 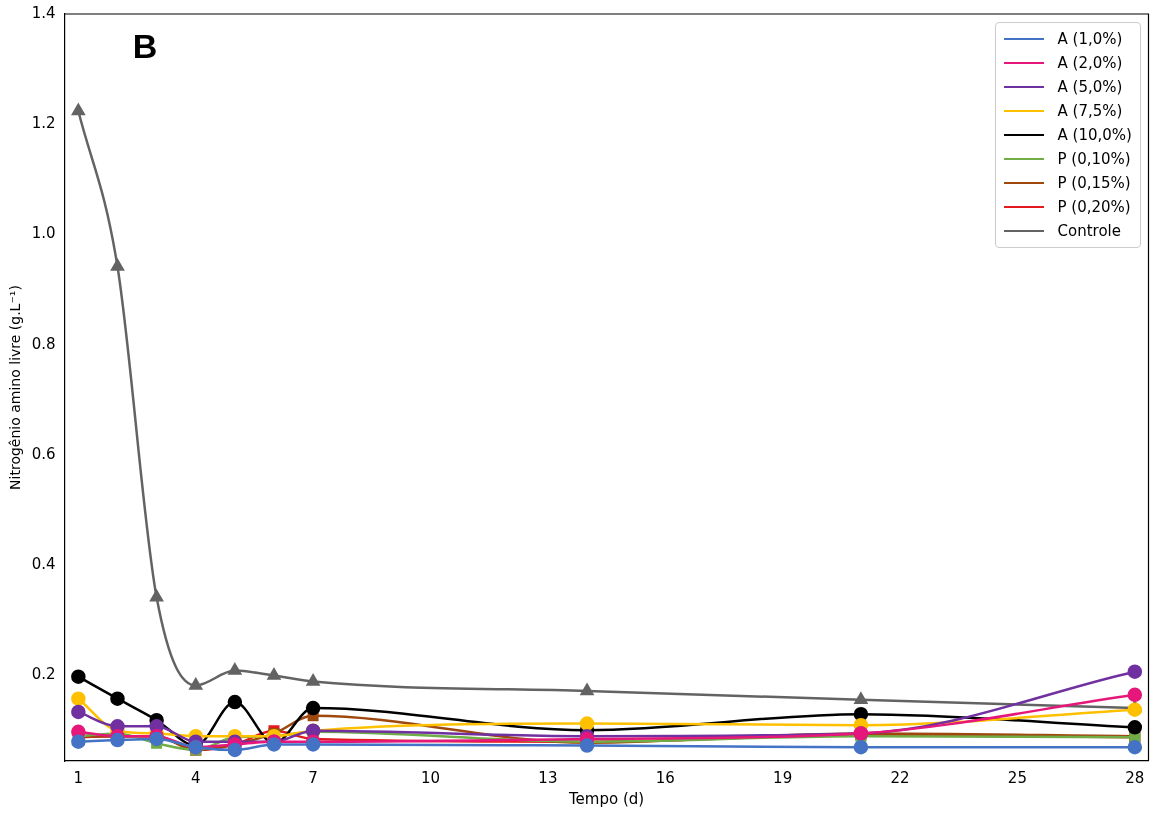 What do you see at coordinates (1094, 207) in the screenshot?
I see `legend-label: P (0,20%)` at bounding box center [1094, 207].